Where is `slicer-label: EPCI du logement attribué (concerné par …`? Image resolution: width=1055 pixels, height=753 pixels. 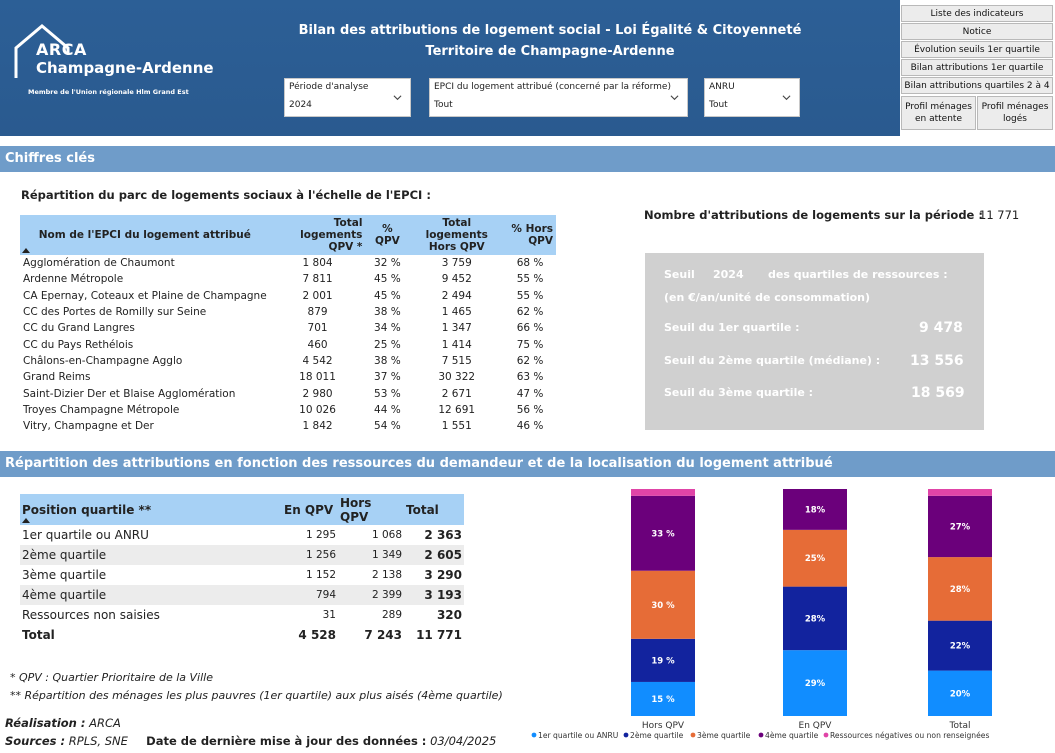
slicer-label: EPCI du logement attribué (concerné par … is located at coordinates (552, 87).